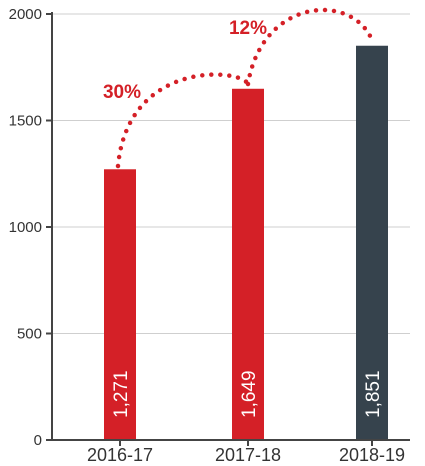 This screenshot has width=425, height=466. I want to click on x-tick-label: 2017-18, so click(248, 455).